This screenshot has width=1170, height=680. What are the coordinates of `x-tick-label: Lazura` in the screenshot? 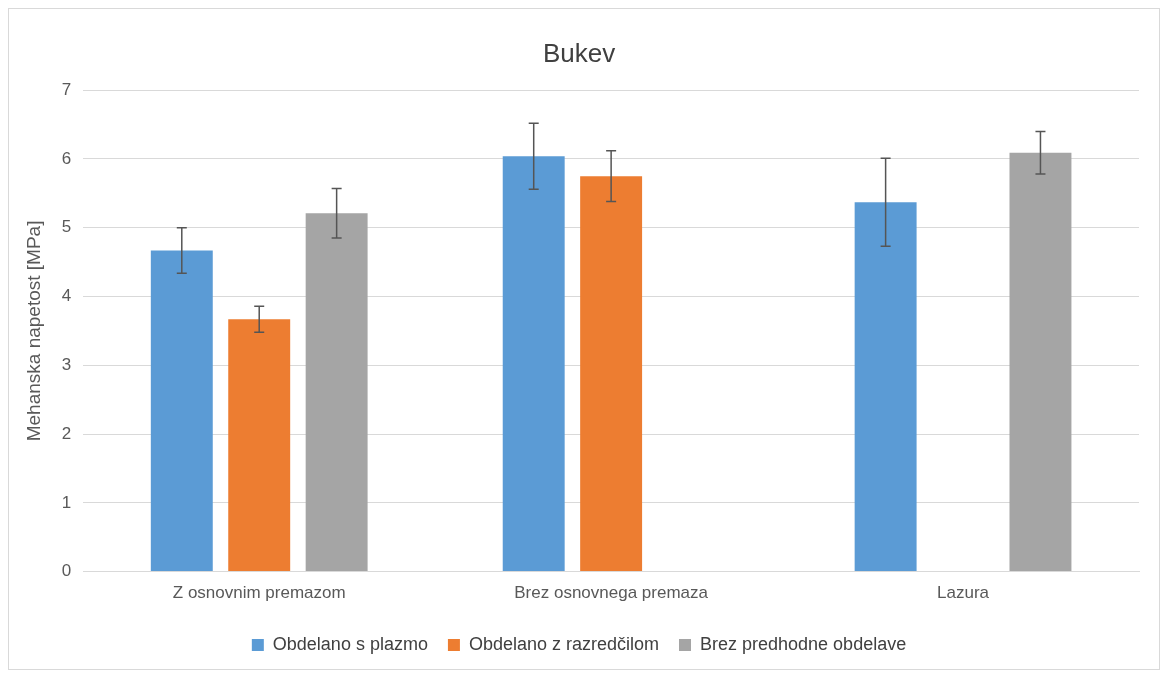 It's located at (963, 593).